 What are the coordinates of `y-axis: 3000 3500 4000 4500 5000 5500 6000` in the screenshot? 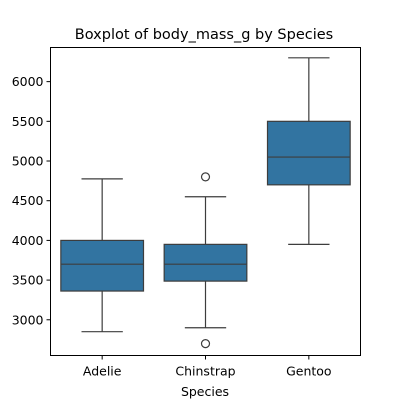 It's located at (31, 200).